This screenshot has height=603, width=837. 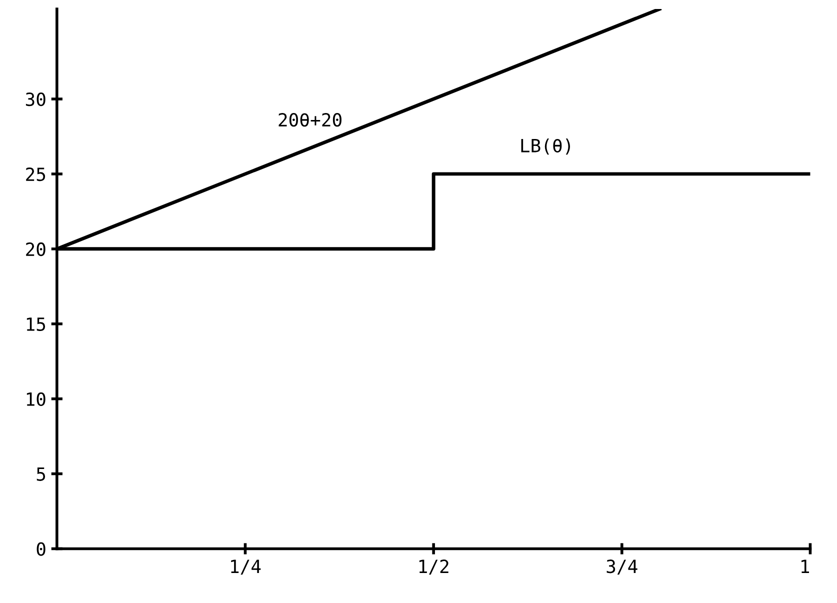 I want to click on x-tick-label: 3/4, so click(x=622, y=567).